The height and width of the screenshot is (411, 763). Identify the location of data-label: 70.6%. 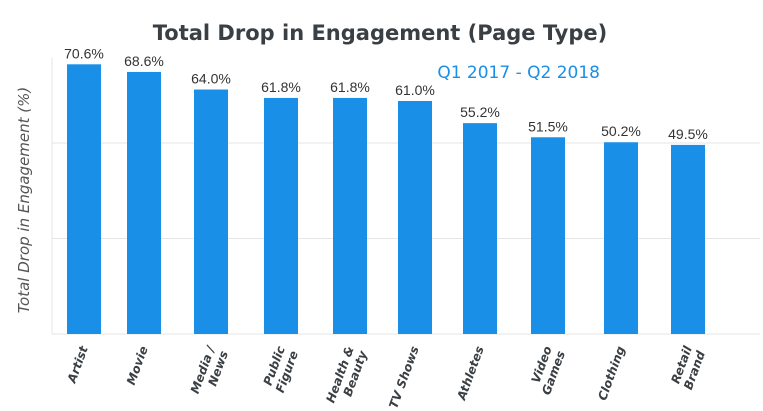
(84, 53).